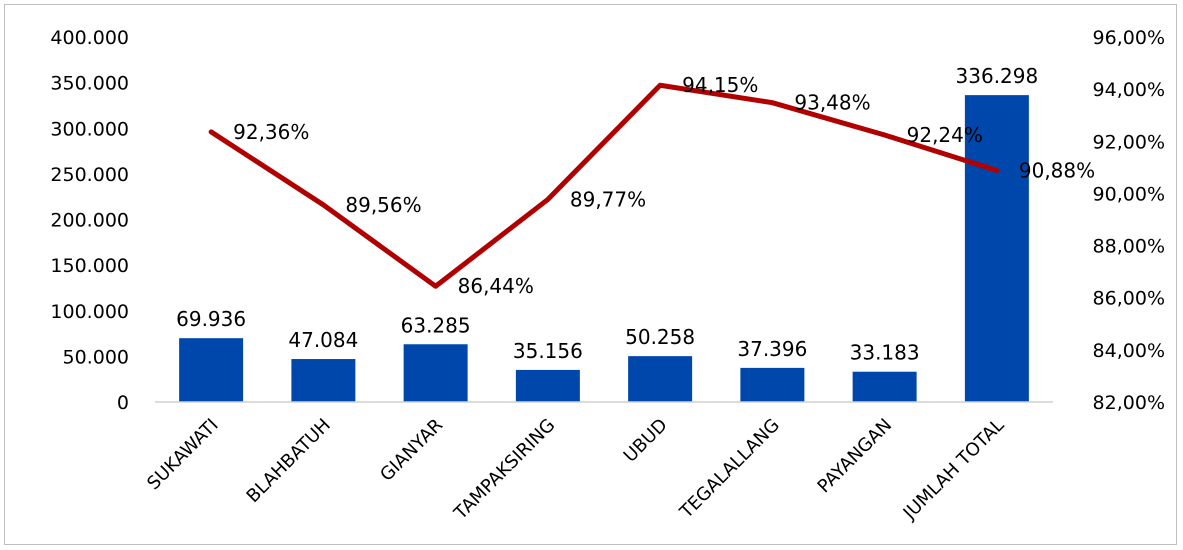 The width and height of the screenshot is (1183, 550). Describe the element at coordinates (383, 205) in the screenshot. I see `line-data-label: 89,56%` at that location.